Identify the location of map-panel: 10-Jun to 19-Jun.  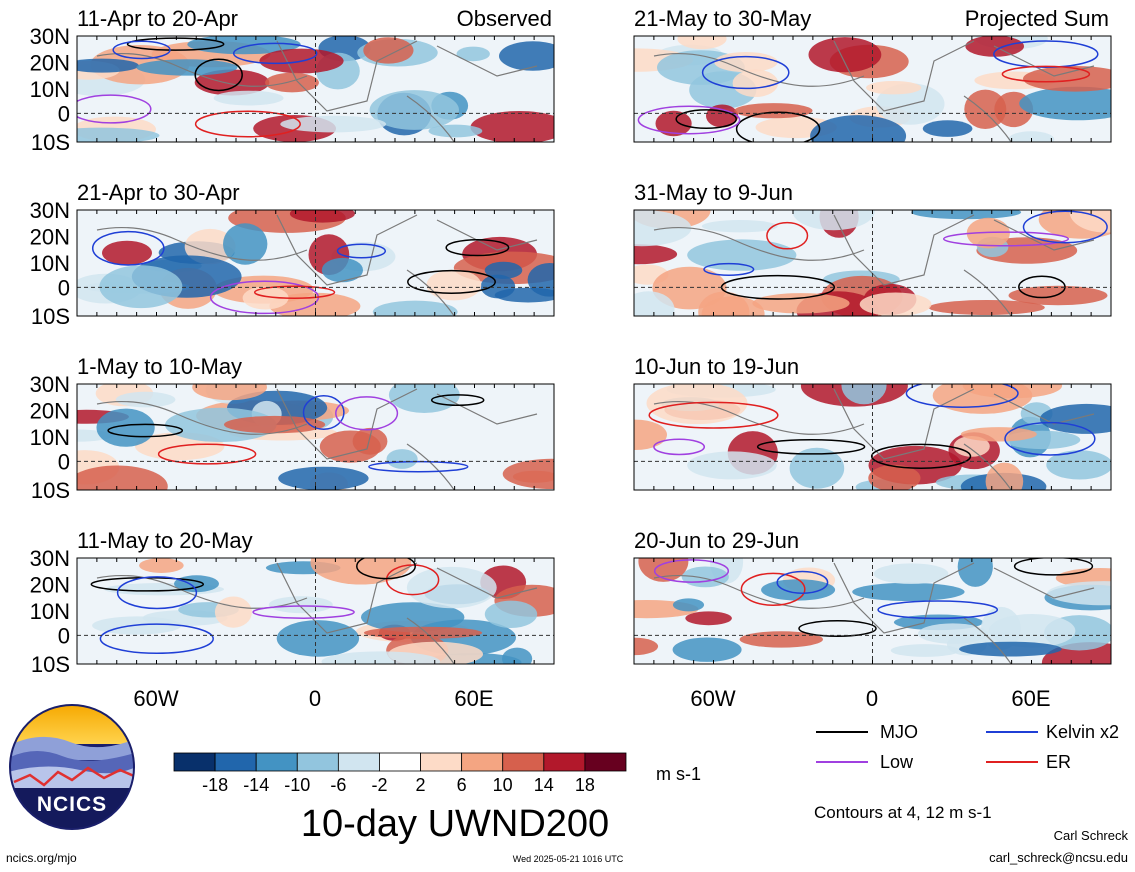
(872, 422).